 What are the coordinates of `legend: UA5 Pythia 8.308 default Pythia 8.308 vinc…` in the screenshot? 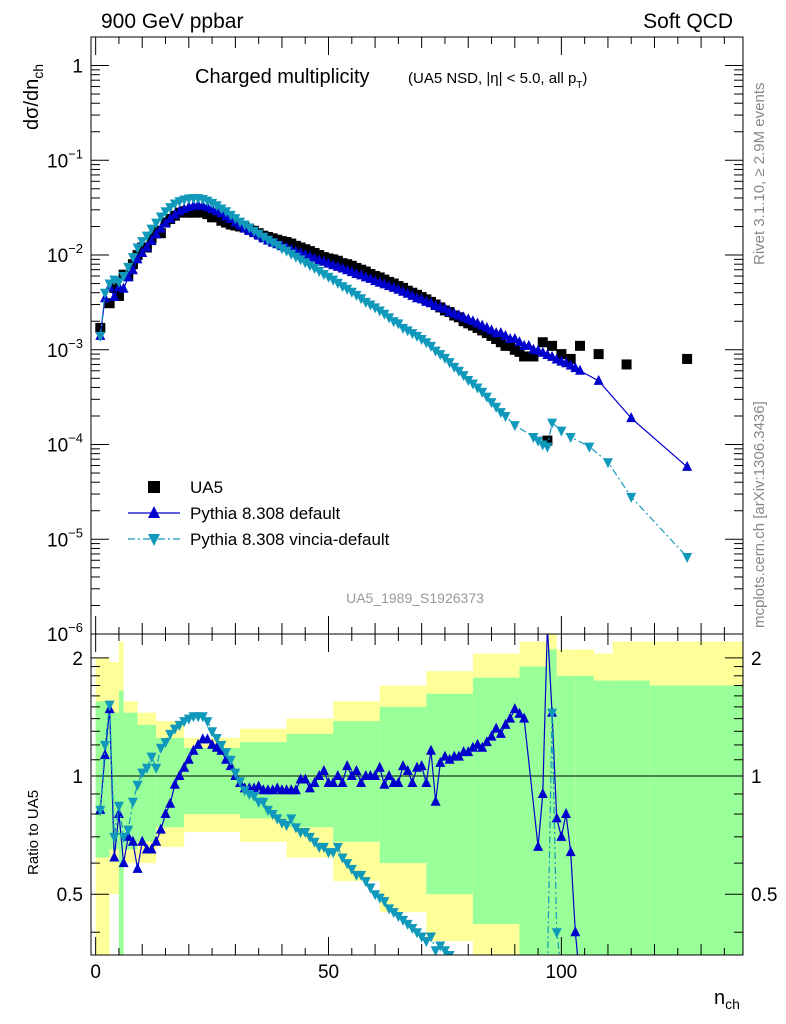 It's located at (259, 513).